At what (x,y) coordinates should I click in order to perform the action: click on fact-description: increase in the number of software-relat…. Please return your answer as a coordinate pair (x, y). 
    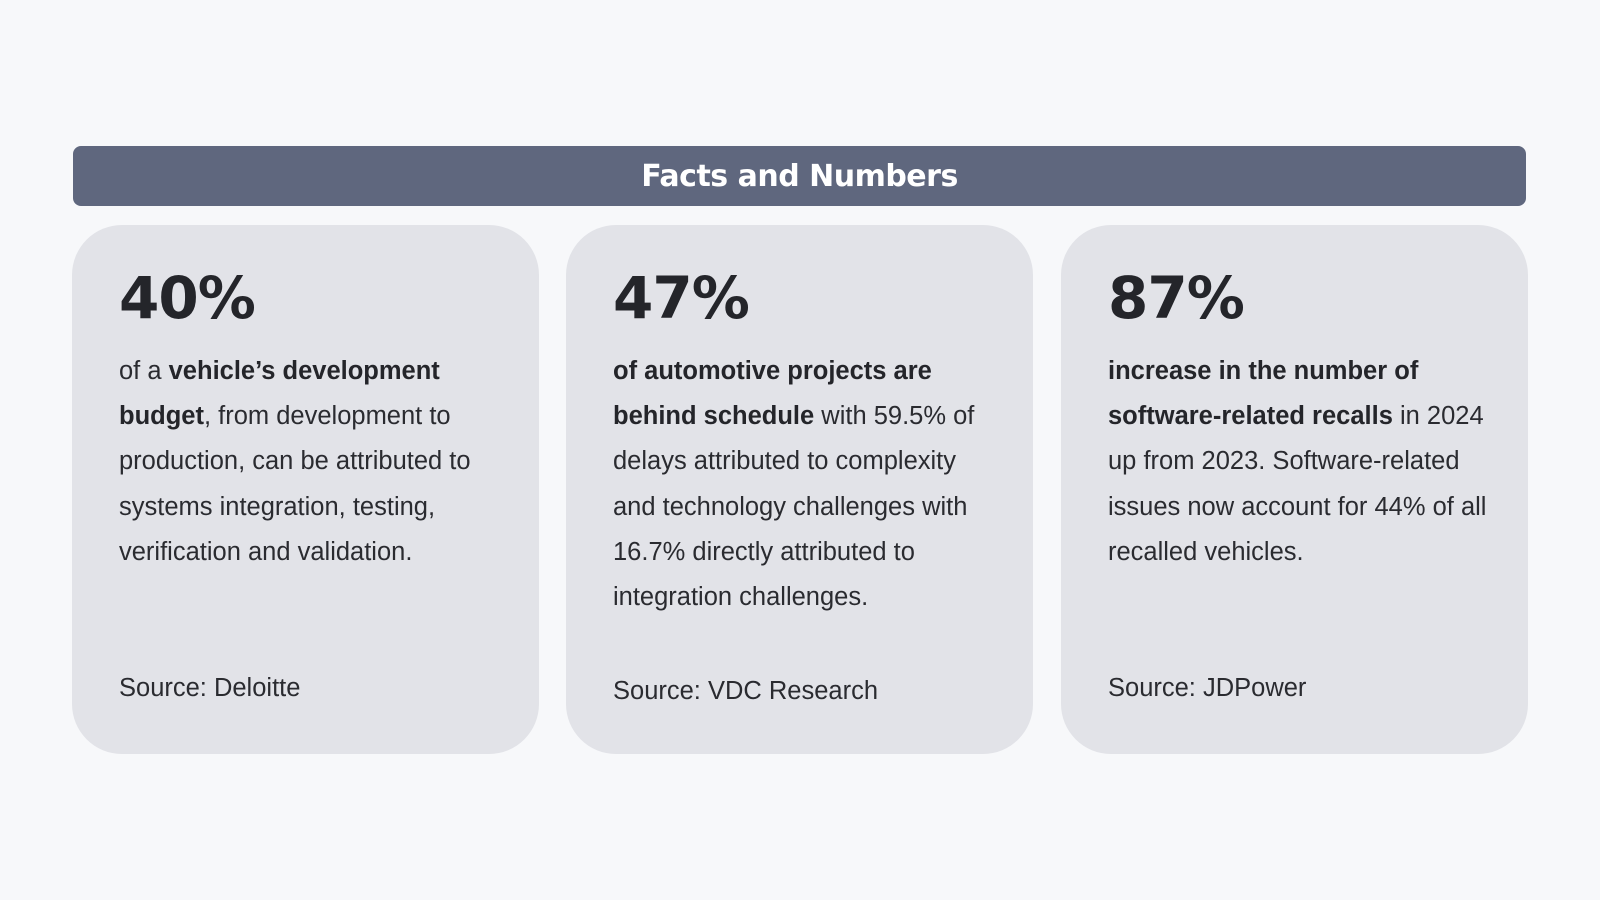
    Looking at the image, I should click on (1298, 462).